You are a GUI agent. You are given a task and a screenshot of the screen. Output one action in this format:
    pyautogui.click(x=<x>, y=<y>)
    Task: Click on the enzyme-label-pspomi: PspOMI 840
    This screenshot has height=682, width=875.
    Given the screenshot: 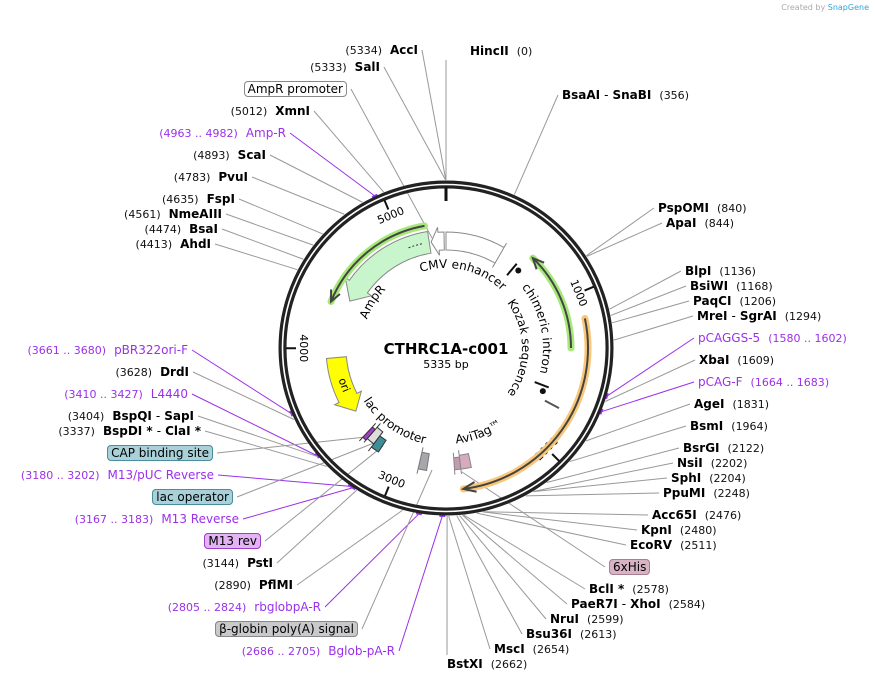 What is the action you would take?
    pyautogui.click(x=702, y=208)
    